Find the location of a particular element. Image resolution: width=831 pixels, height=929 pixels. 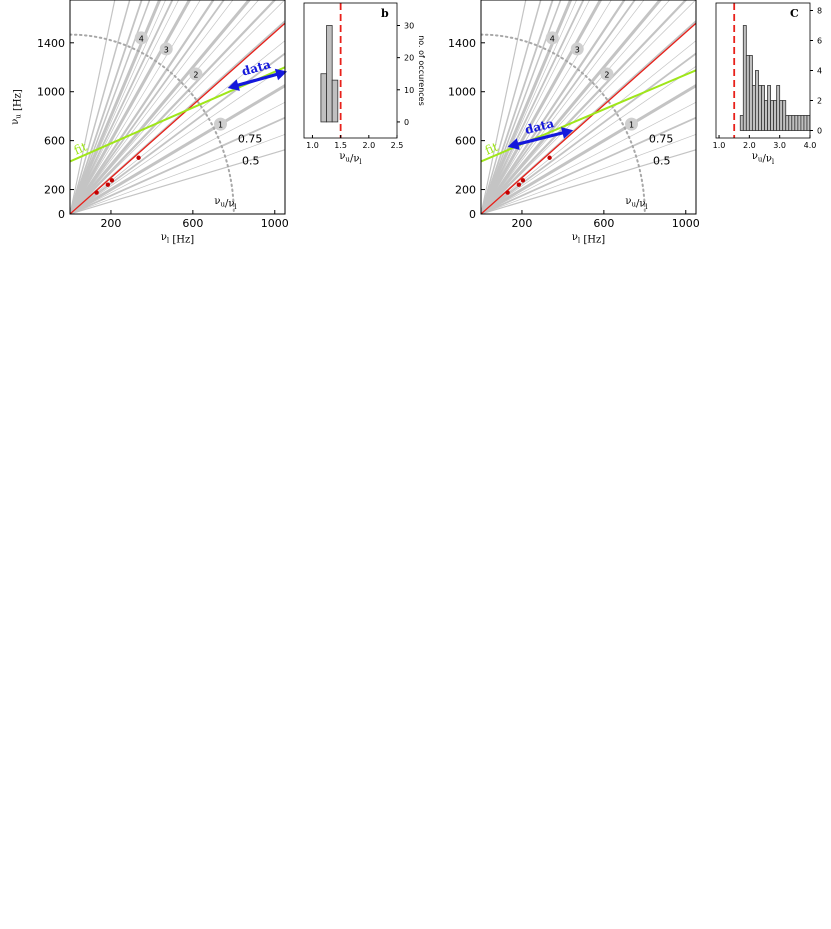

y-tick-label: 2 is located at coordinates (819, 101).